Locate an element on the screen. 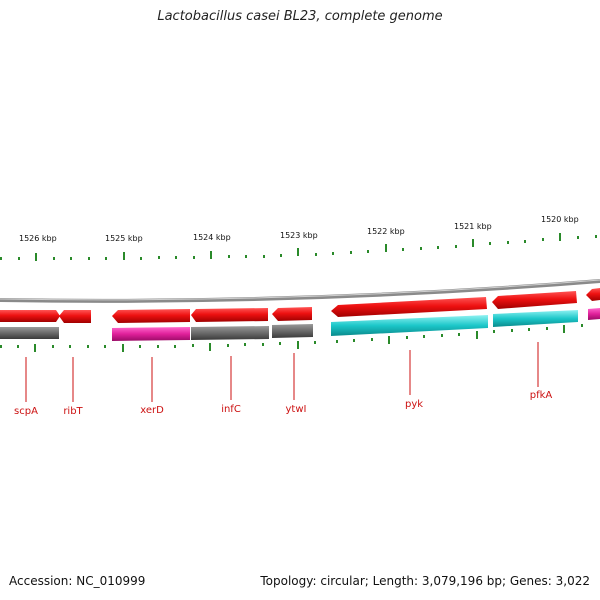 The width and height of the screenshot is (600, 600). gene-arrow-infC-fwd is located at coordinates (229, 315).